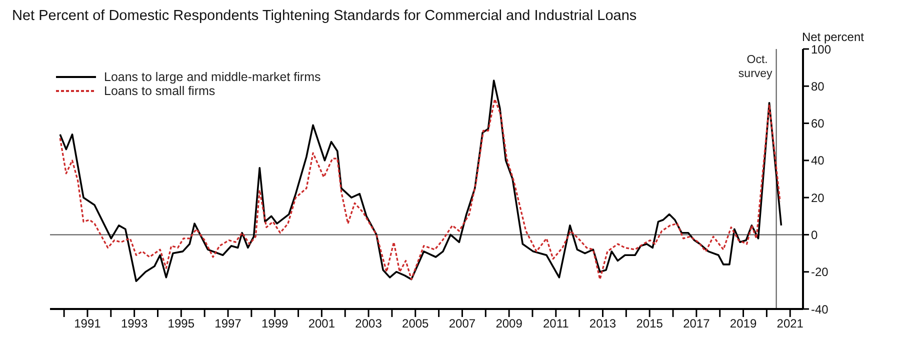 The image size is (902, 345). What do you see at coordinates (416, 323) in the screenshot?
I see `x-tick-label: 2005` at bounding box center [416, 323].